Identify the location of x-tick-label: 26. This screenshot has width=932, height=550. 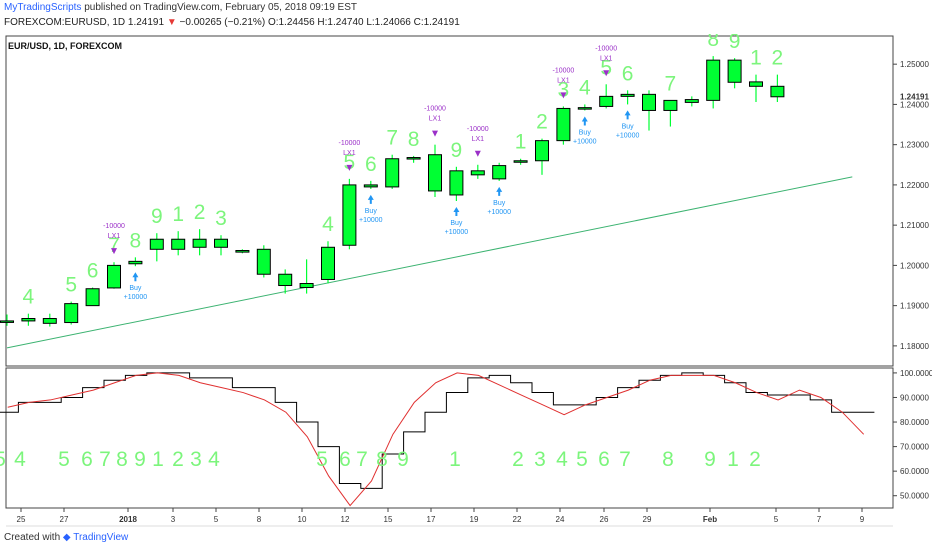
(604, 519).